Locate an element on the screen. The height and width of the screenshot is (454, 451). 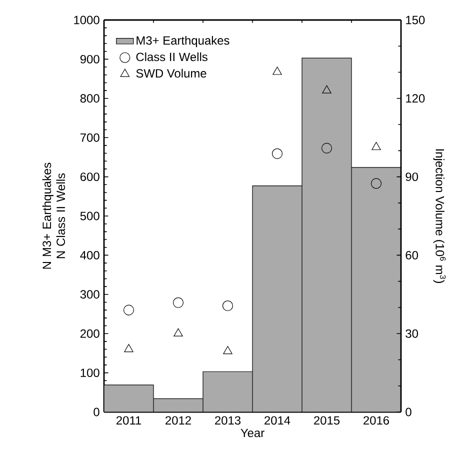
x-tick-label: 2013 is located at coordinates (228, 420).